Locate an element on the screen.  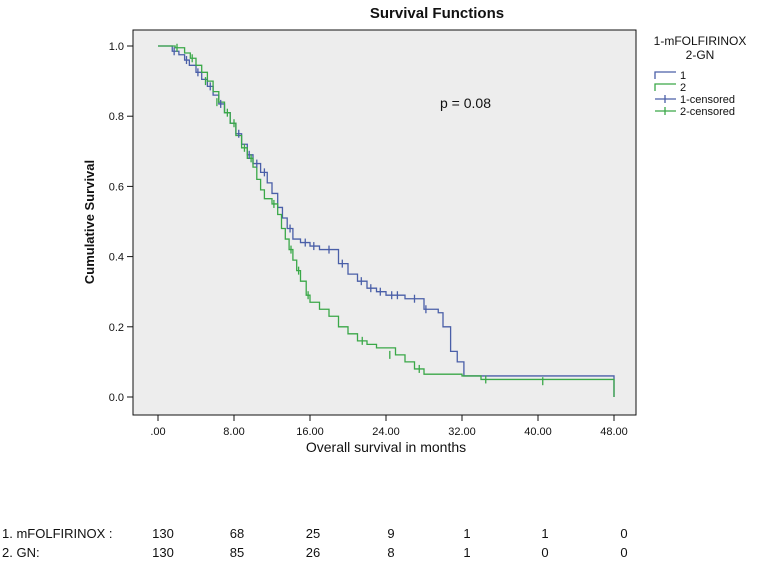
y-tick-label: 1.0 is located at coordinates (116, 47).